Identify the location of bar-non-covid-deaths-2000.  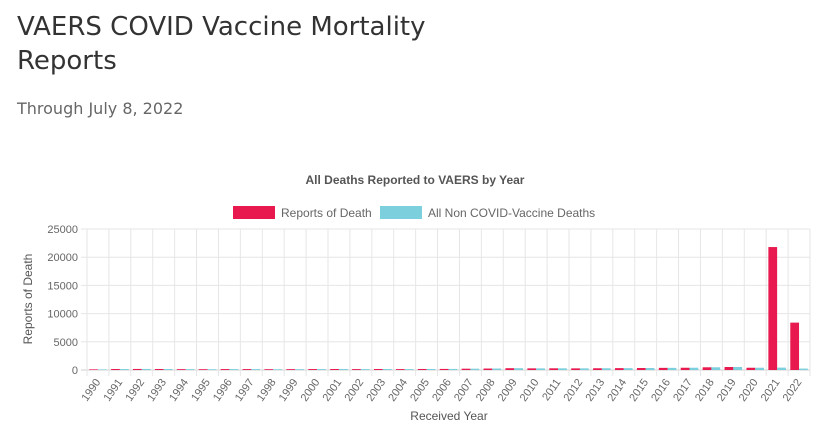
(321, 369).